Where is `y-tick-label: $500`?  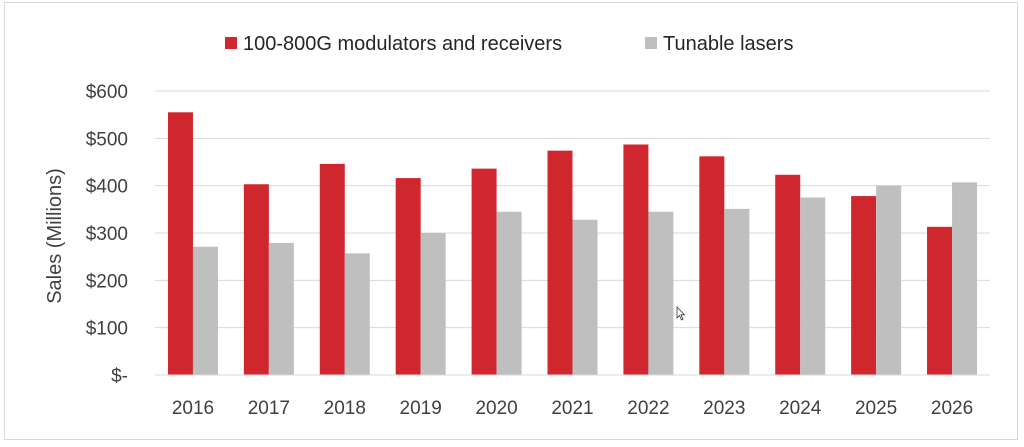
y-tick-label: $500 is located at coordinates (107, 139).